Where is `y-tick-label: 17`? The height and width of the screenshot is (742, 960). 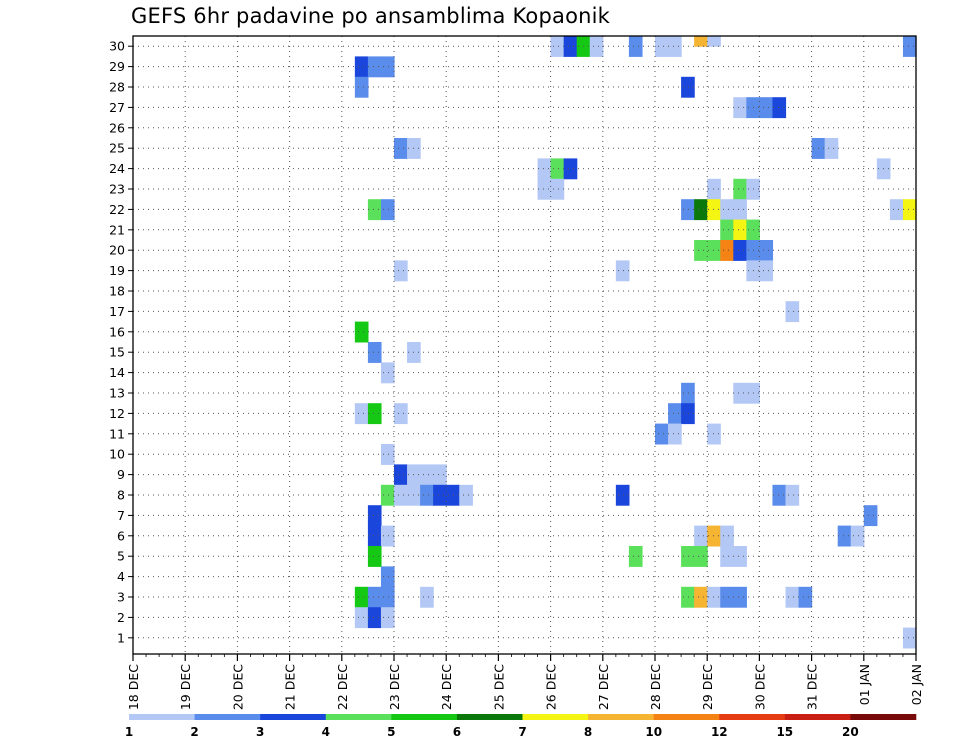
y-tick-label: 17 is located at coordinates (117, 311).